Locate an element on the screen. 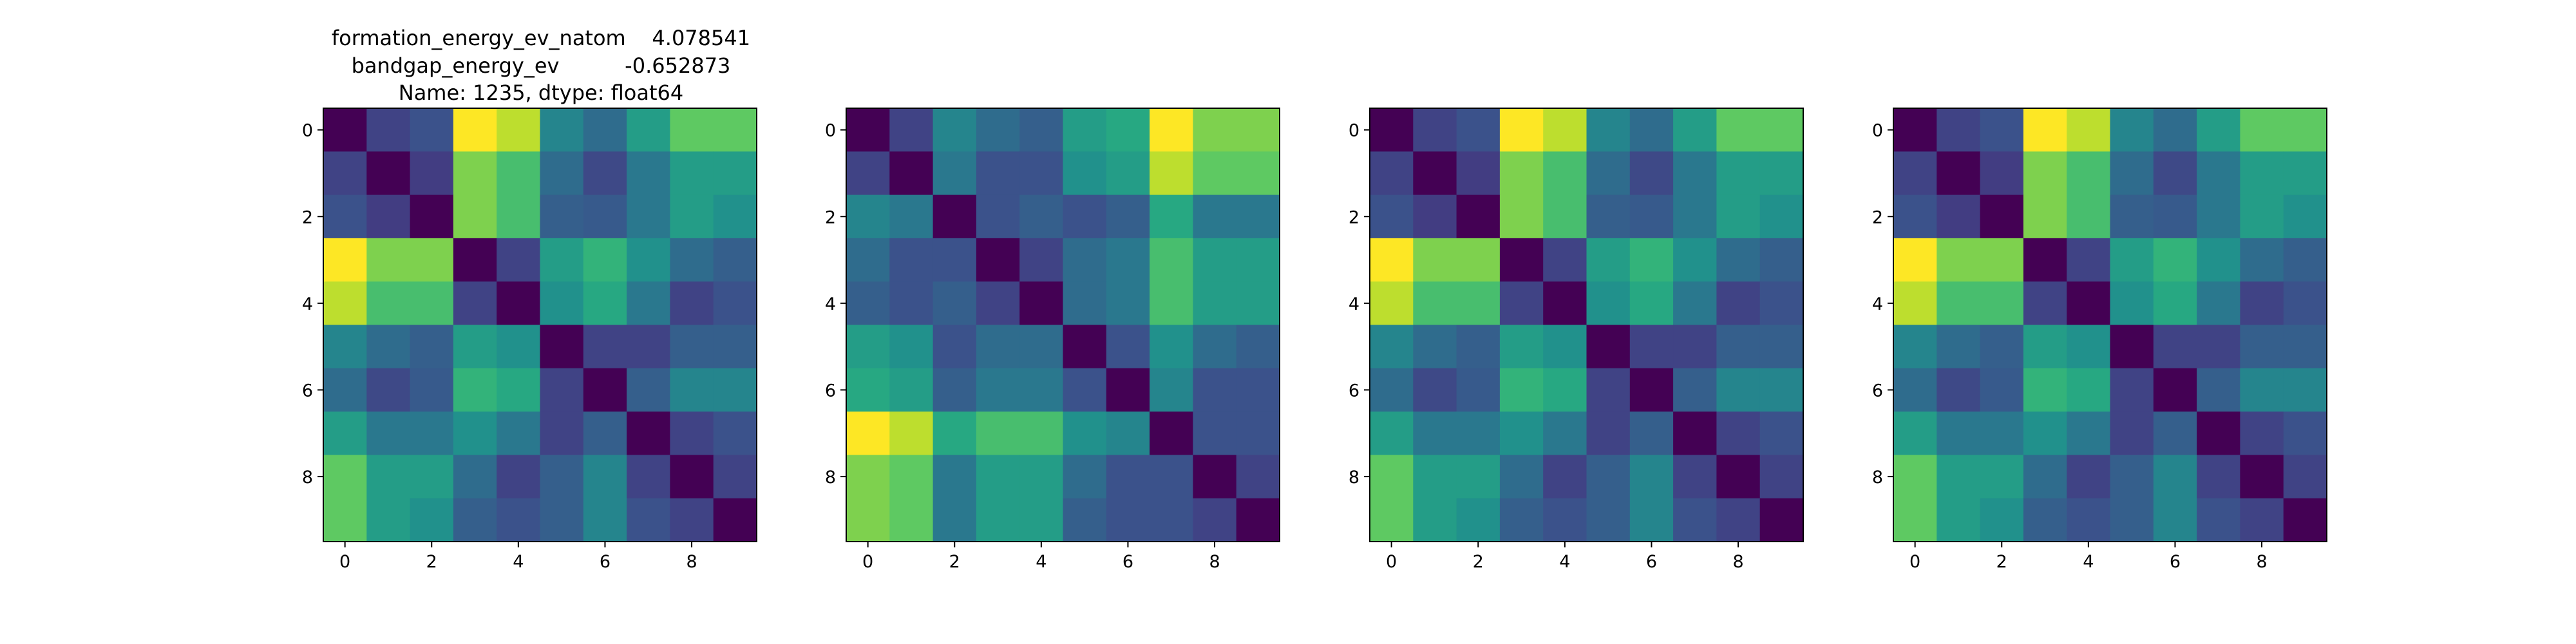  y-tick-label: 8 is located at coordinates (1878, 478).